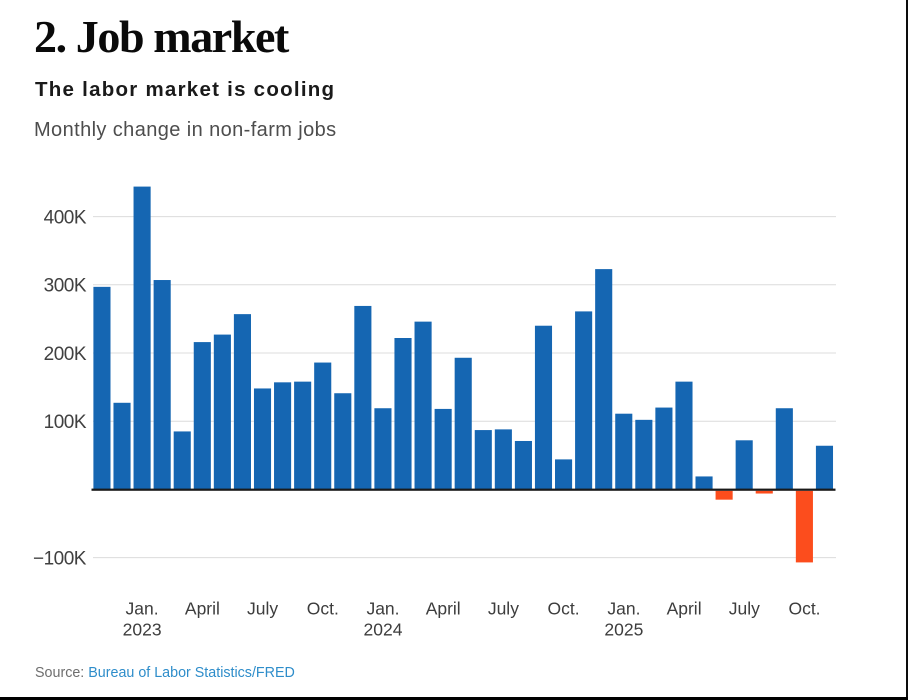 The width and height of the screenshot is (908, 700). Describe the element at coordinates (65, 422) in the screenshot. I see `svg-text: 100K` at that location.